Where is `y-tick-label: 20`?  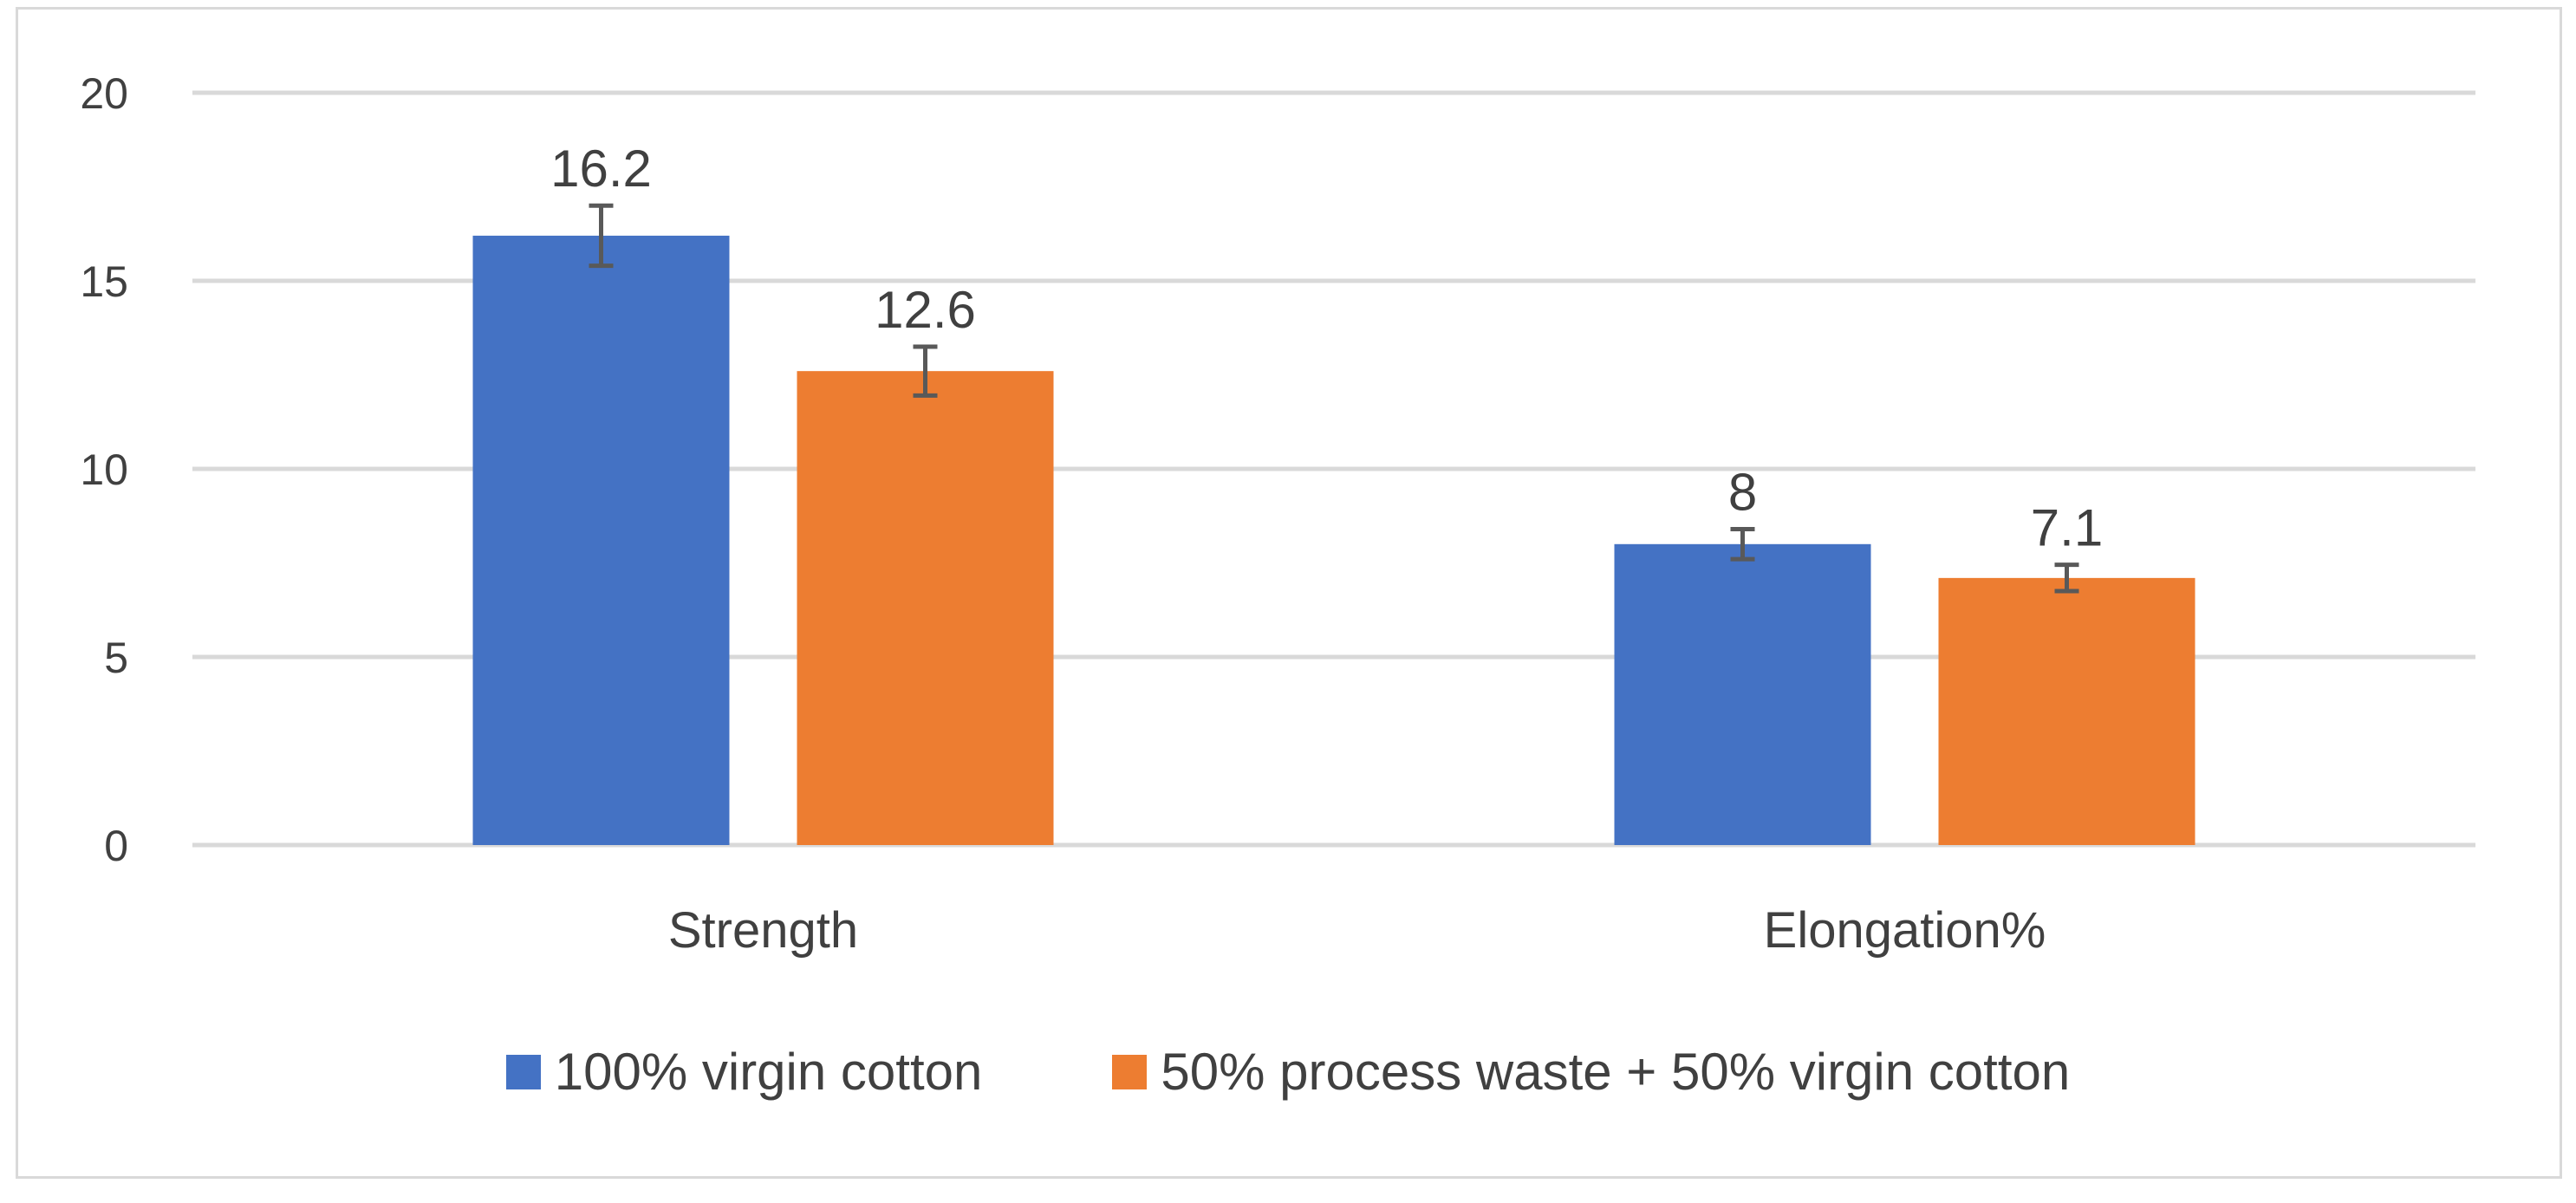
y-tick-label: 20 is located at coordinates (104, 94).